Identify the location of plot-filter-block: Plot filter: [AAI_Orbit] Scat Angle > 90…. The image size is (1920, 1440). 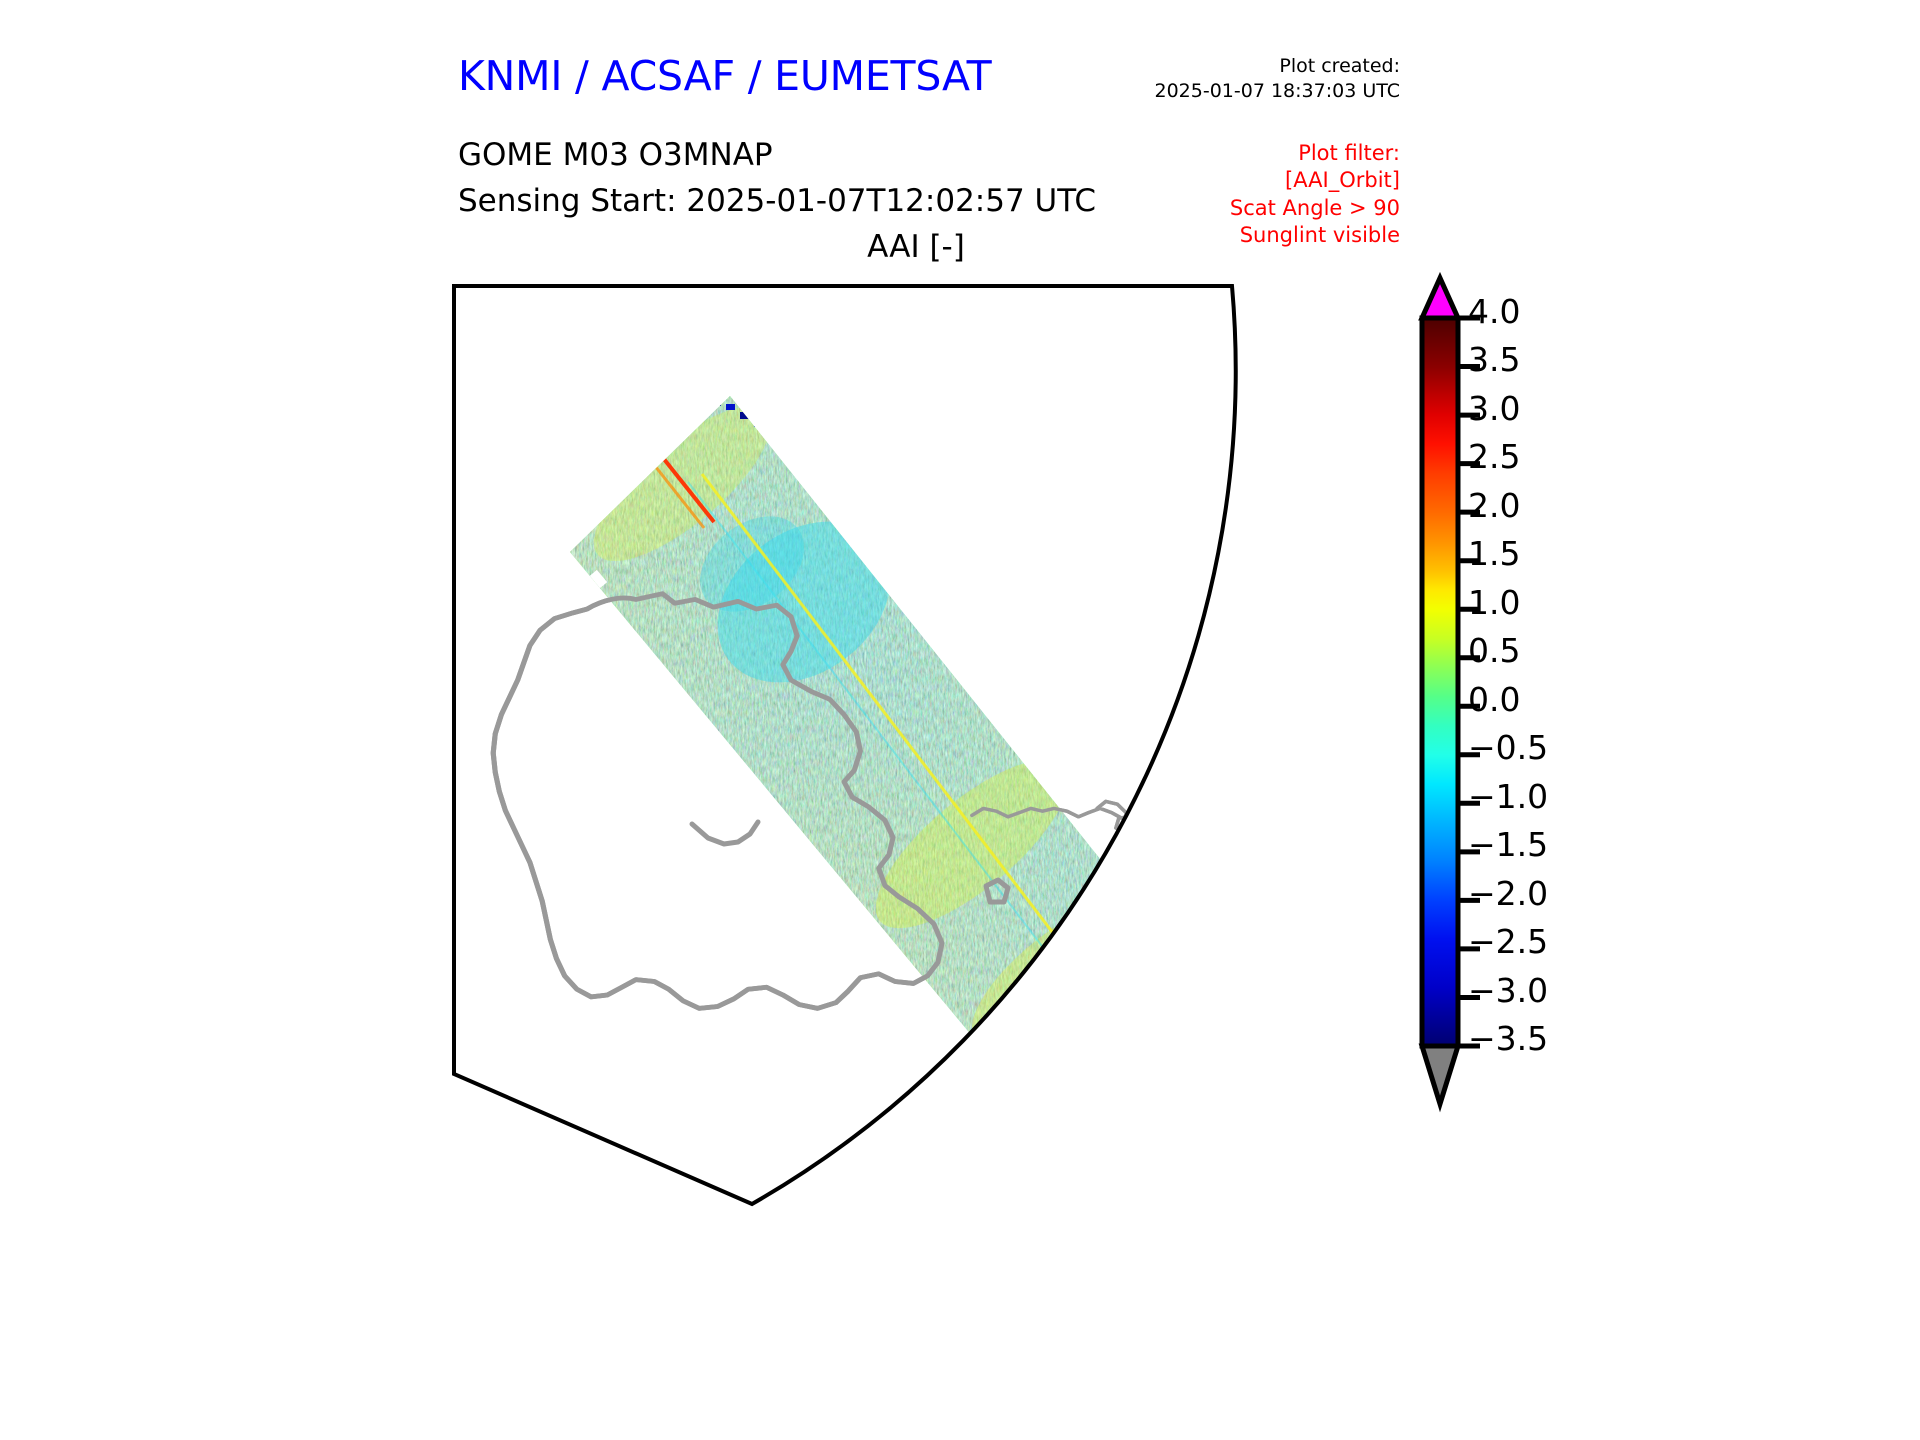
(1260, 194).